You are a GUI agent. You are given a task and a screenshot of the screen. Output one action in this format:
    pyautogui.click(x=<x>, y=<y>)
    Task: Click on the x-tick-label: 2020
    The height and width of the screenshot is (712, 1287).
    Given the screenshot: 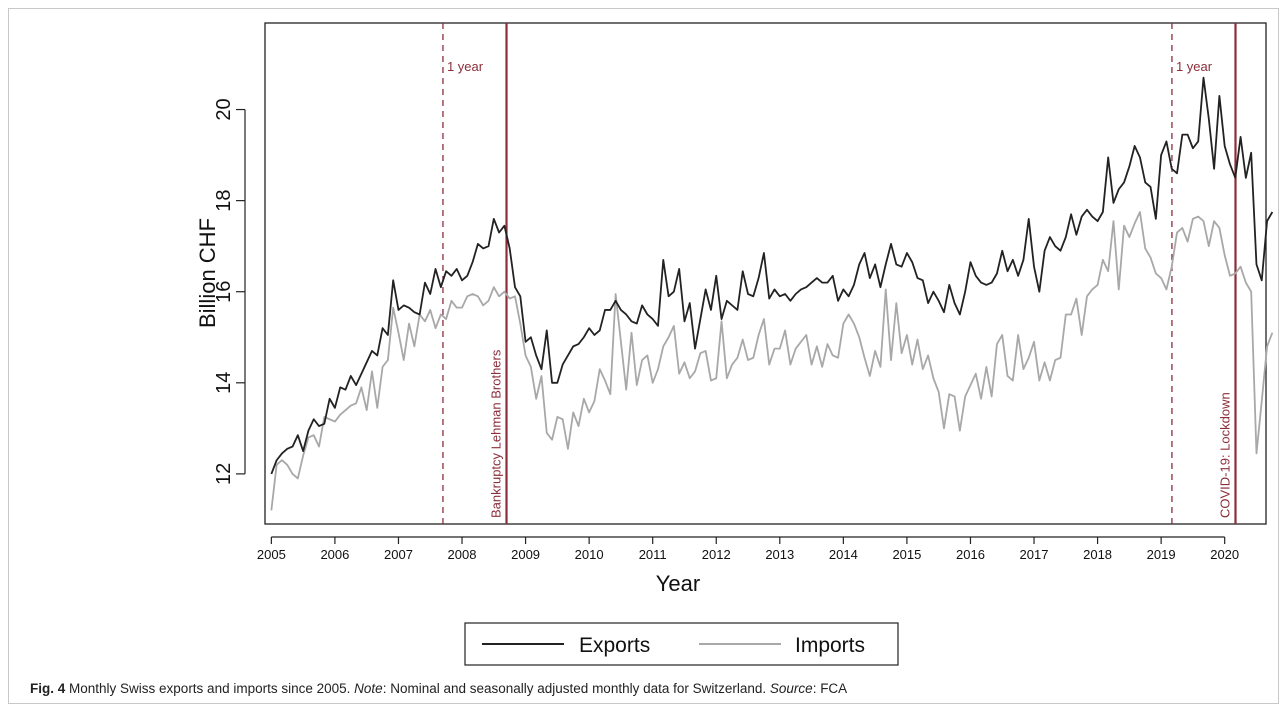 What is the action you would take?
    pyautogui.click(x=1224, y=554)
    